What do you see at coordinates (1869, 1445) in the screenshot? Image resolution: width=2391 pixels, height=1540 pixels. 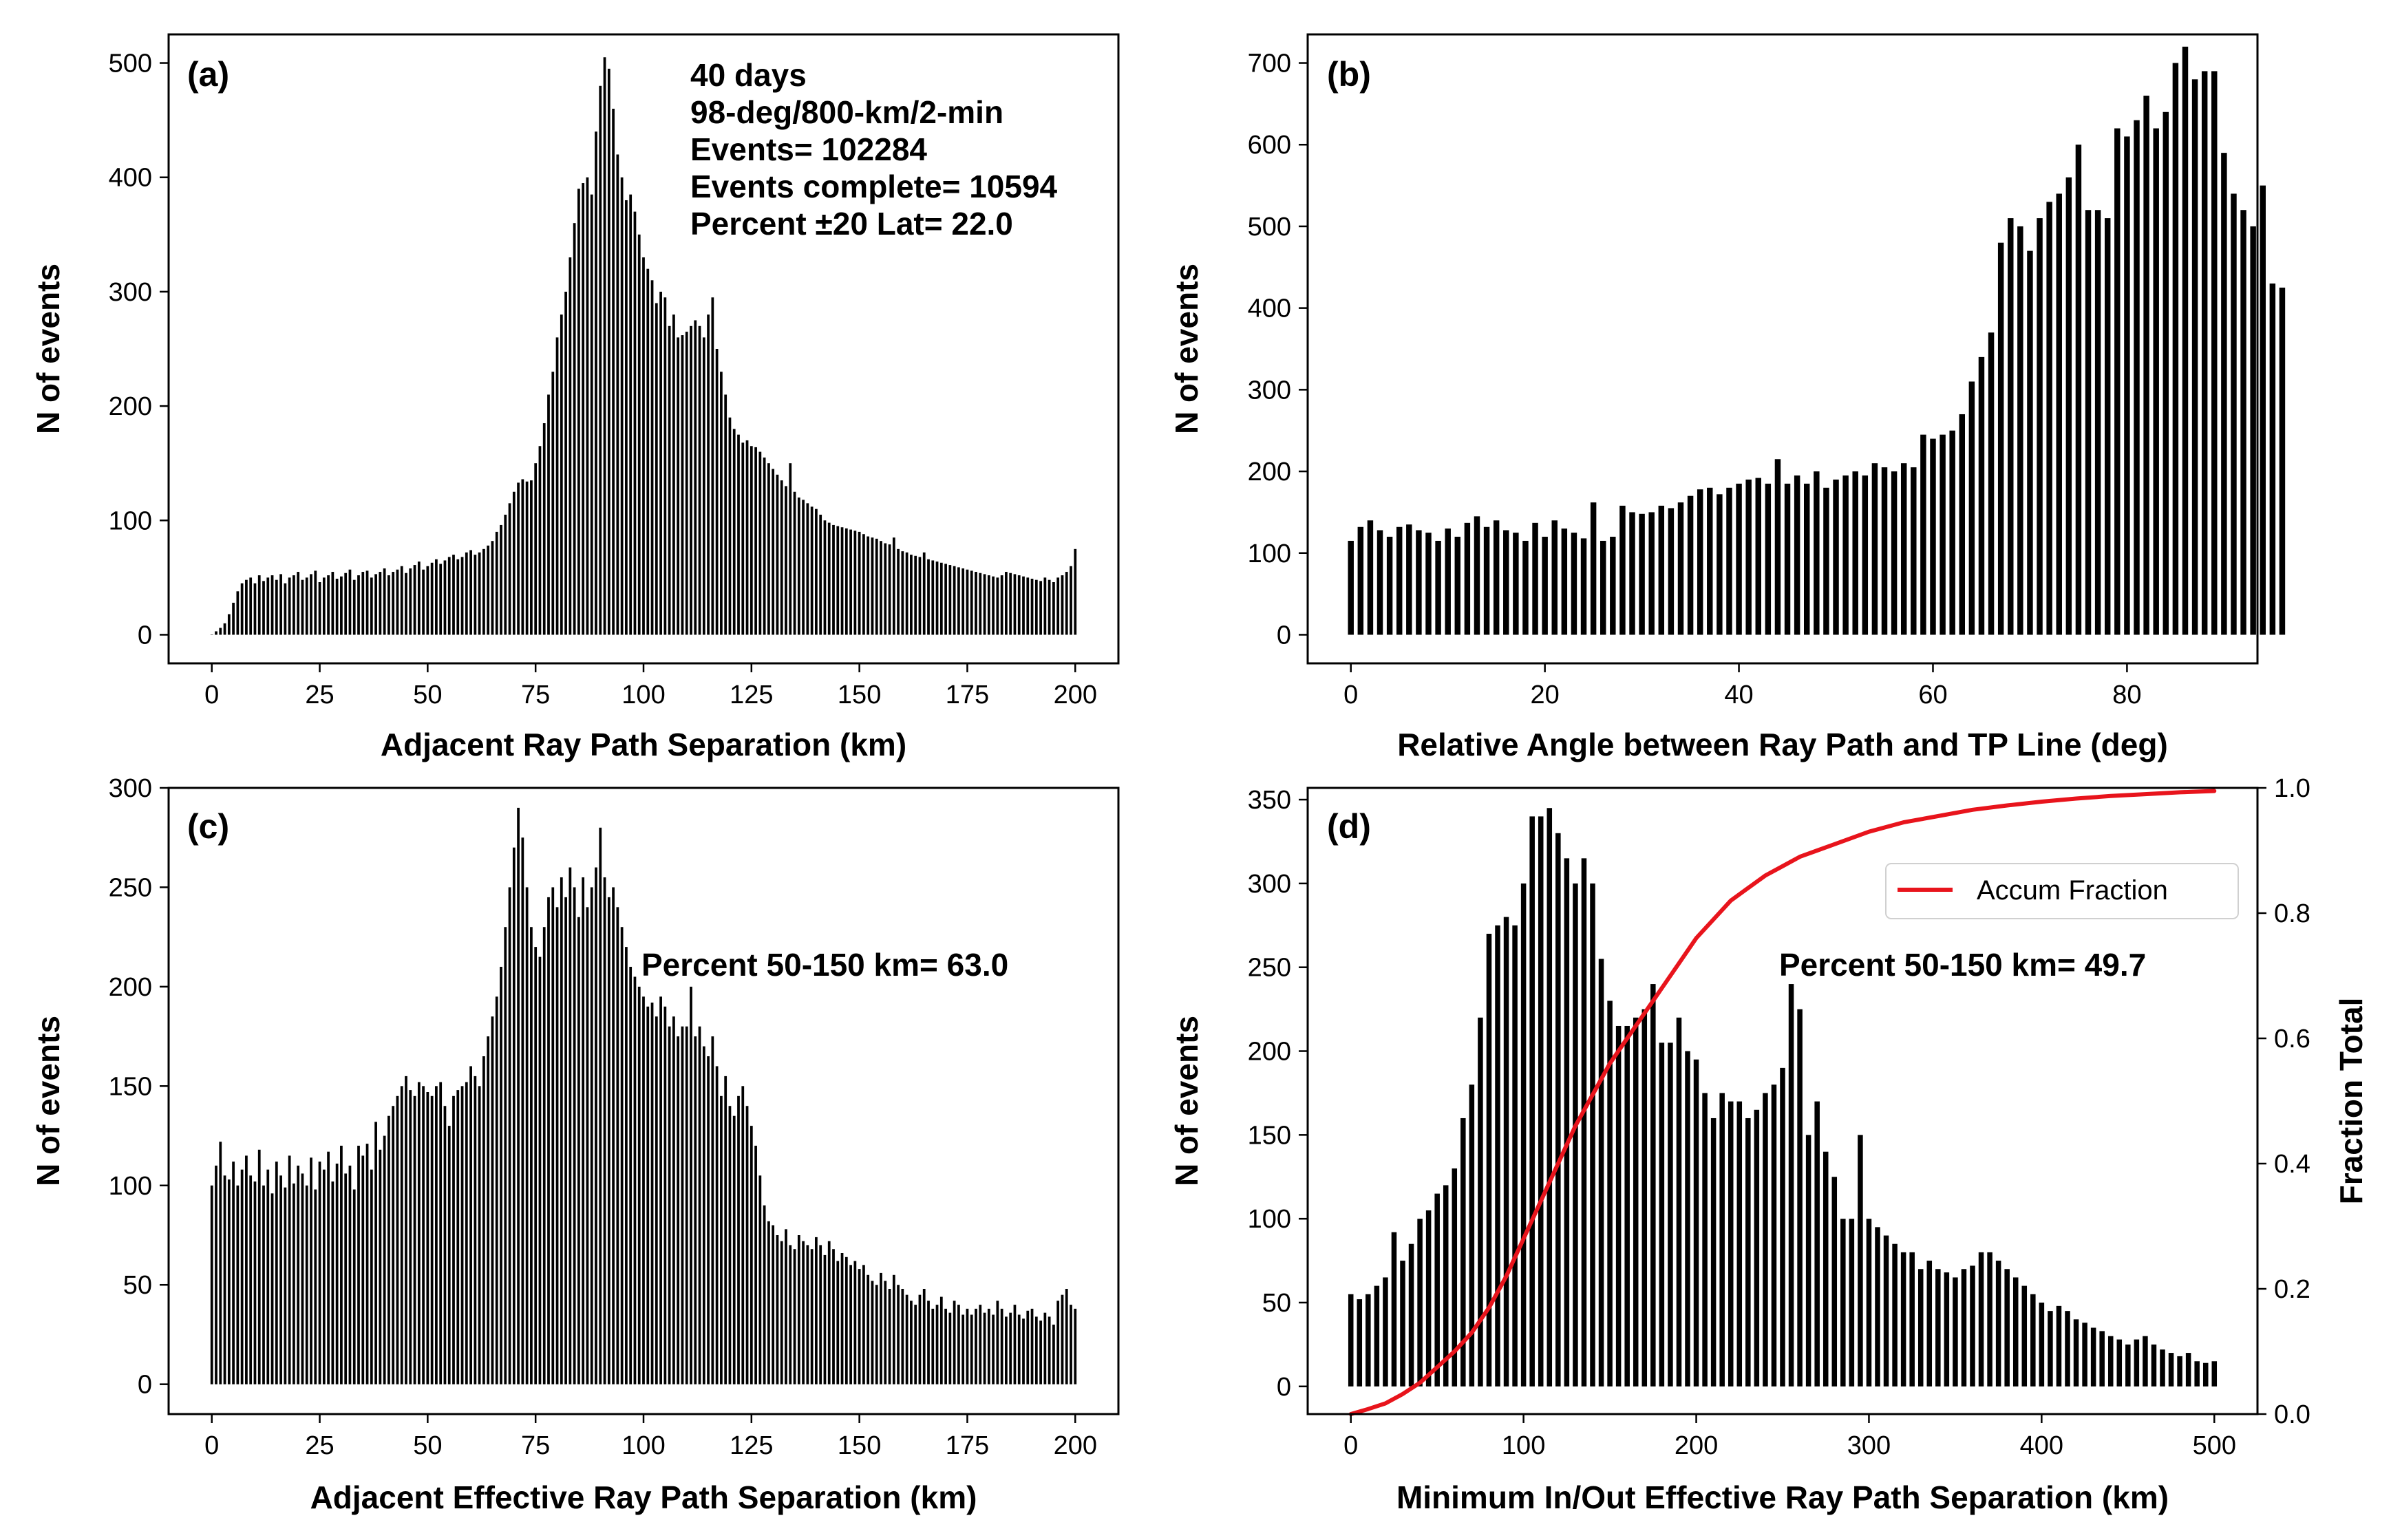 I see `x-tick-label-d-3: 300` at bounding box center [1869, 1445].